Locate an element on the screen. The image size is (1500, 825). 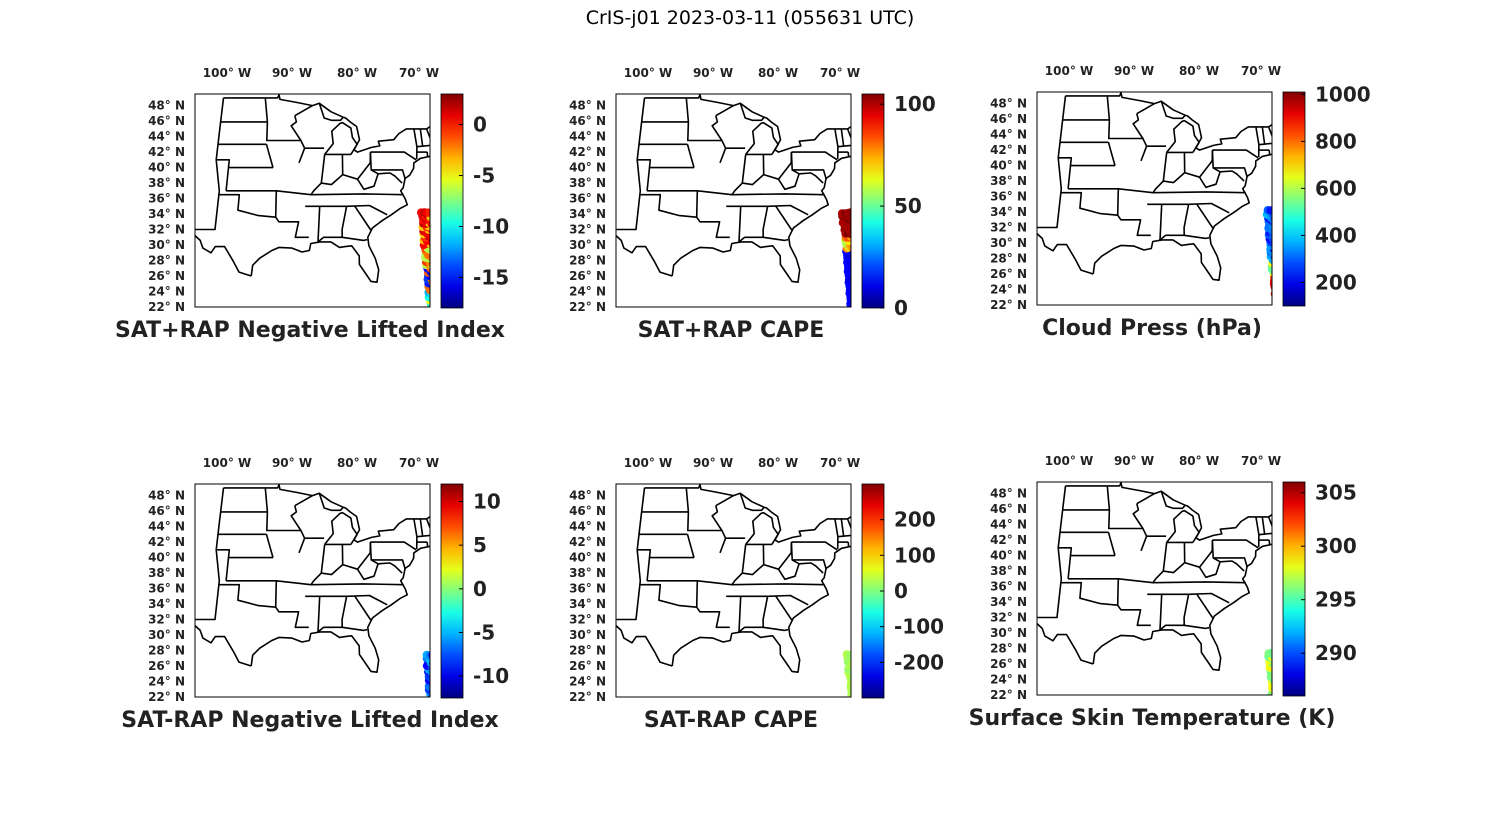
colorbar-tick-label: 100 is located at coordinates (915, 104).